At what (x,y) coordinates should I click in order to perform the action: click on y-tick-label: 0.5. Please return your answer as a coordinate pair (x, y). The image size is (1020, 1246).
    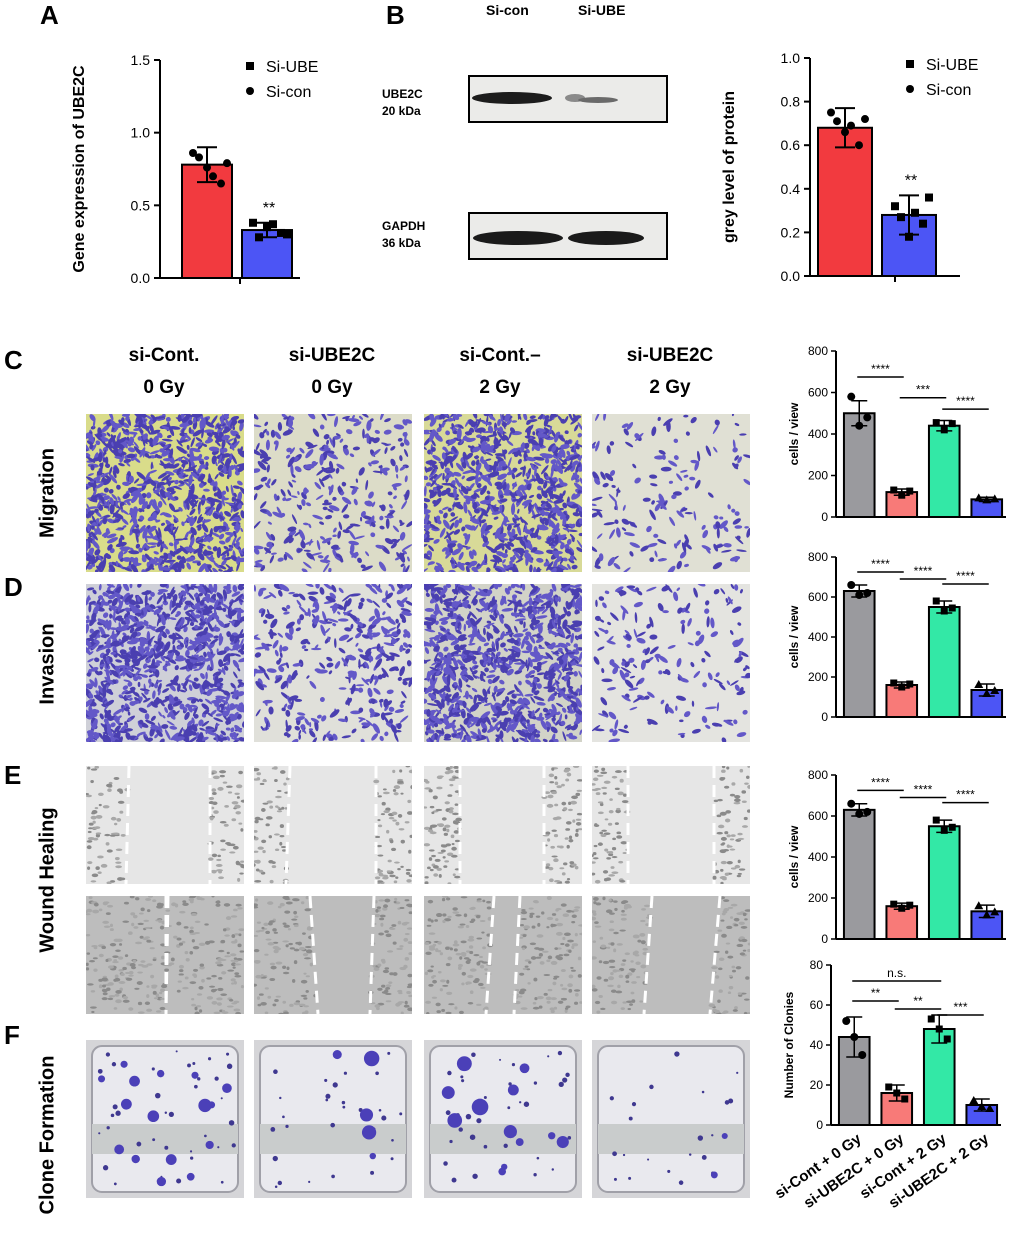
    Looking at the image, I should click on (141, 205).